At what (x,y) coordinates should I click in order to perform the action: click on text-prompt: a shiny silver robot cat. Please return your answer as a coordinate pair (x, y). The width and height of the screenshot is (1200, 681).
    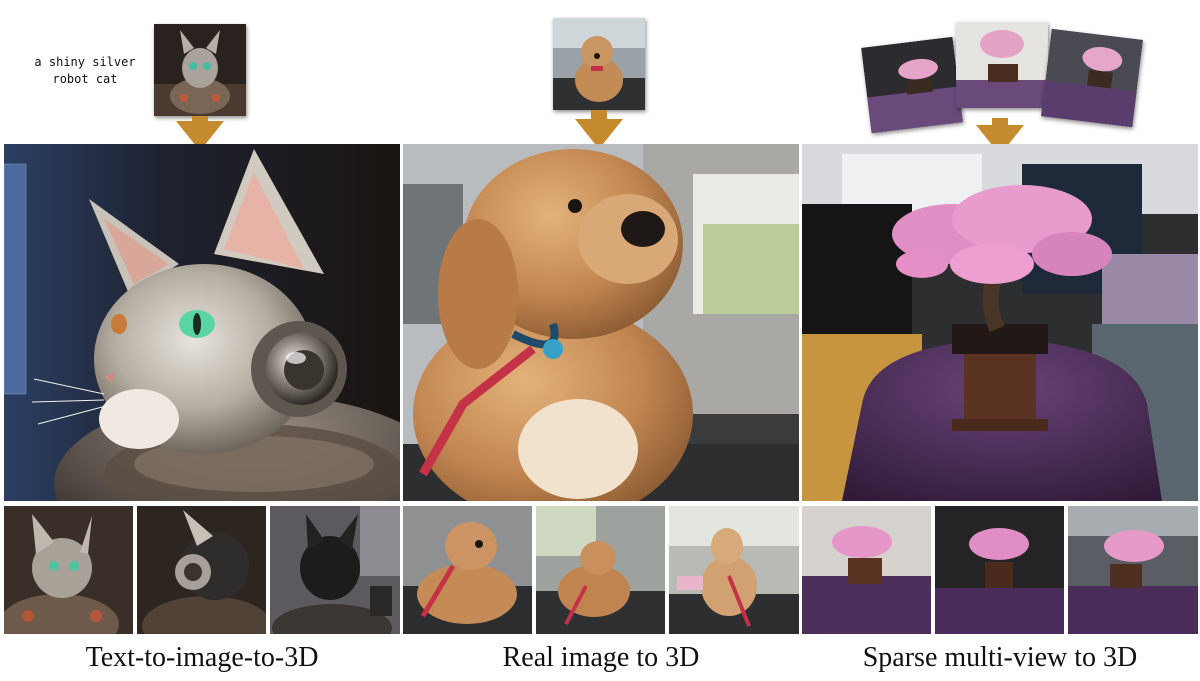
    Looking at the image, I should click on (85, 71).